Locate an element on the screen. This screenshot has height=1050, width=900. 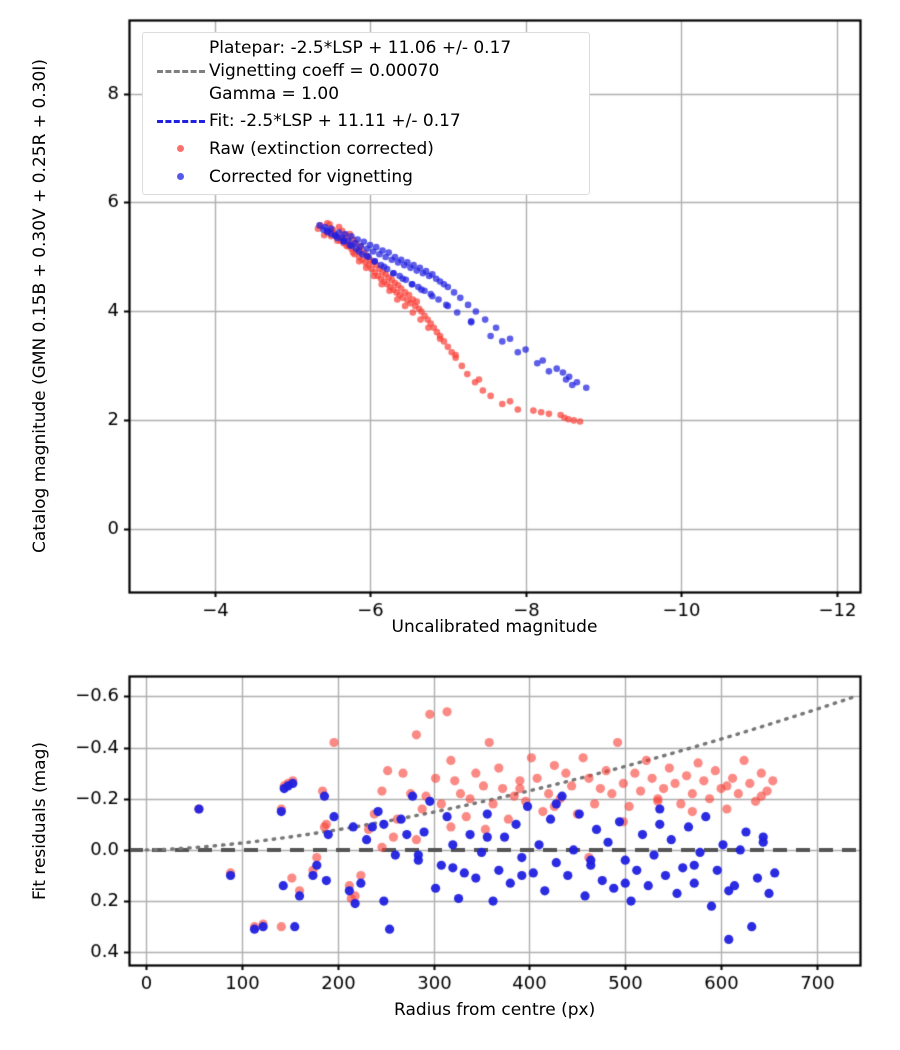
legend-label-vignetting-coeff: Vignetting coeff = 0.00070 is located at coordinates (324, 71).